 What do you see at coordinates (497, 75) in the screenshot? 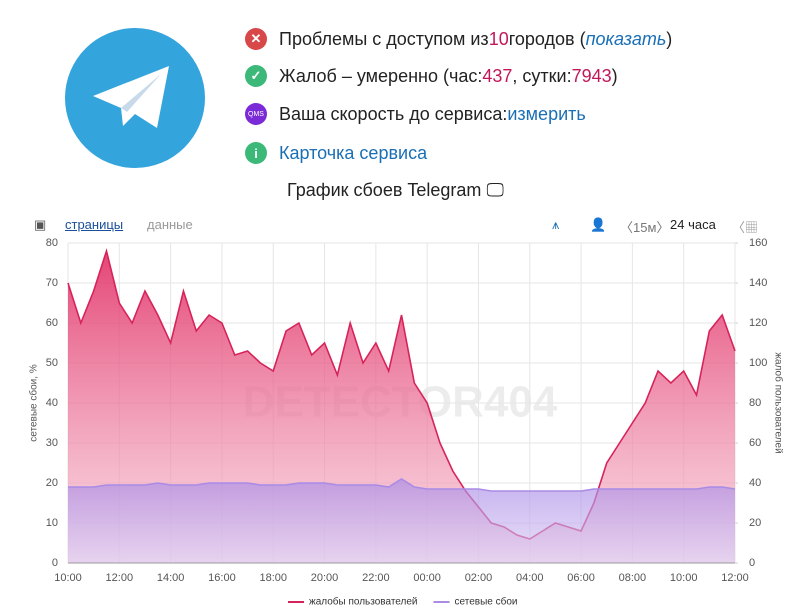
I see `hour: 437` at bounding box center [497, 75].